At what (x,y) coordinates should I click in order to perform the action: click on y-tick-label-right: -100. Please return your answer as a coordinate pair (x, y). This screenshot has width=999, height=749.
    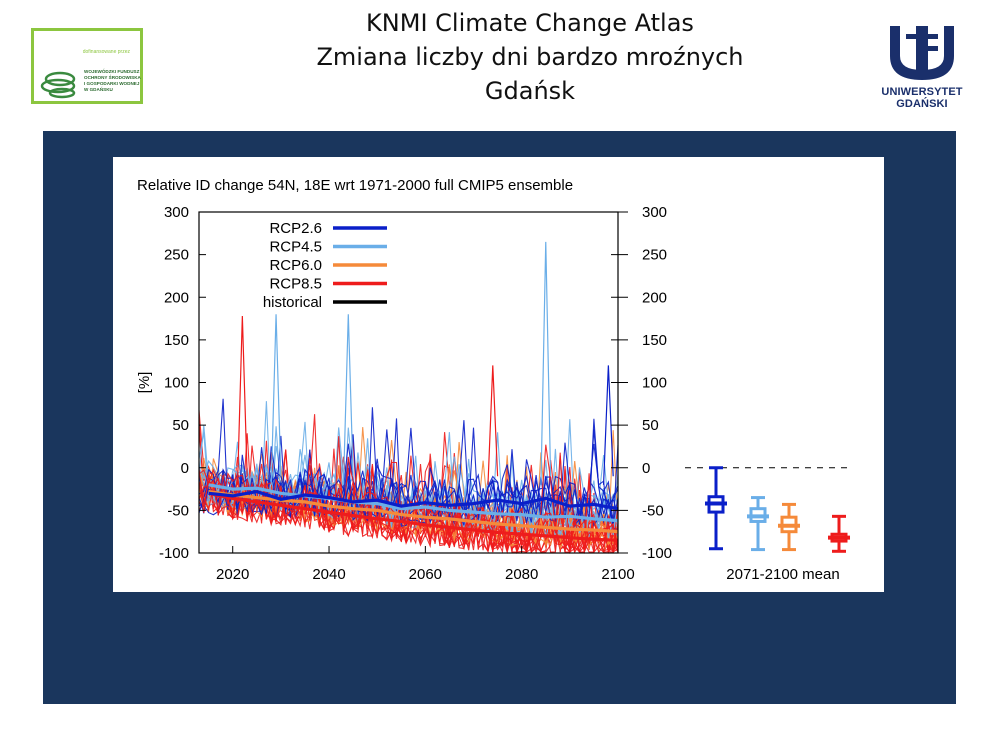
    Looking at the image, I should click on (657, 553).